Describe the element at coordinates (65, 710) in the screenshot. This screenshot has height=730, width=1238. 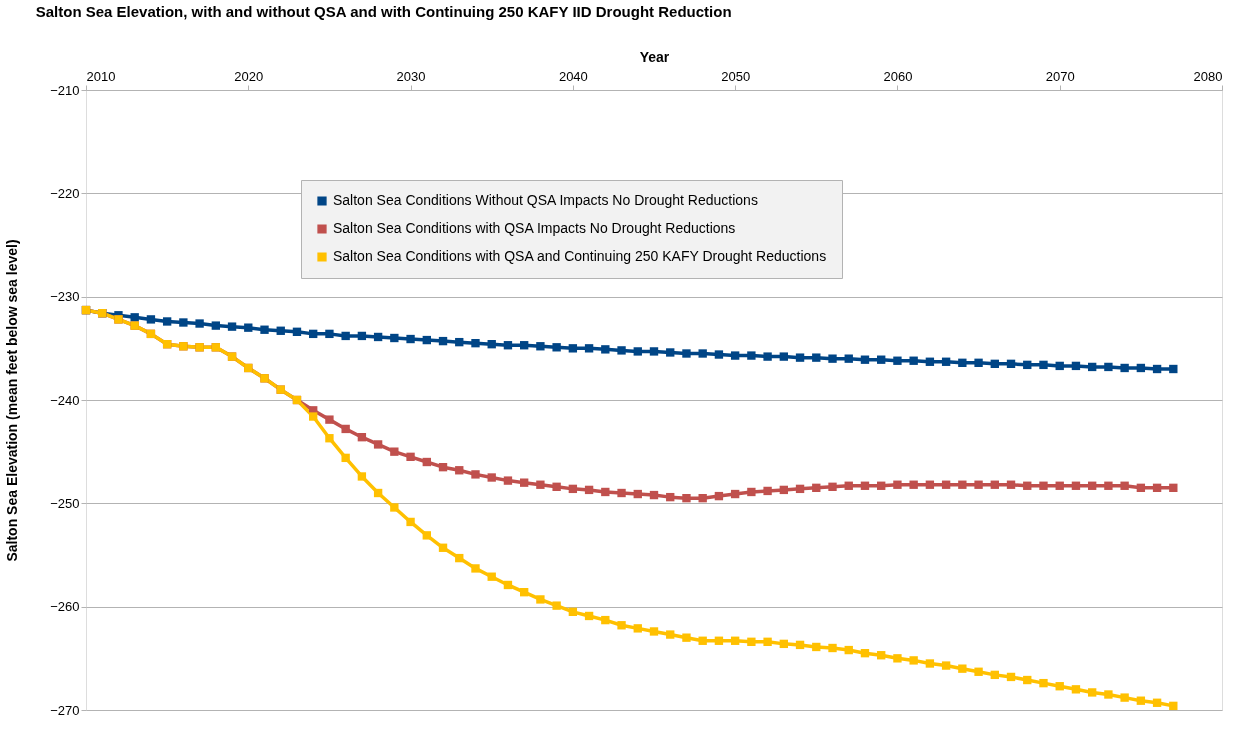
I see `y-tick-label: −270` at that location.